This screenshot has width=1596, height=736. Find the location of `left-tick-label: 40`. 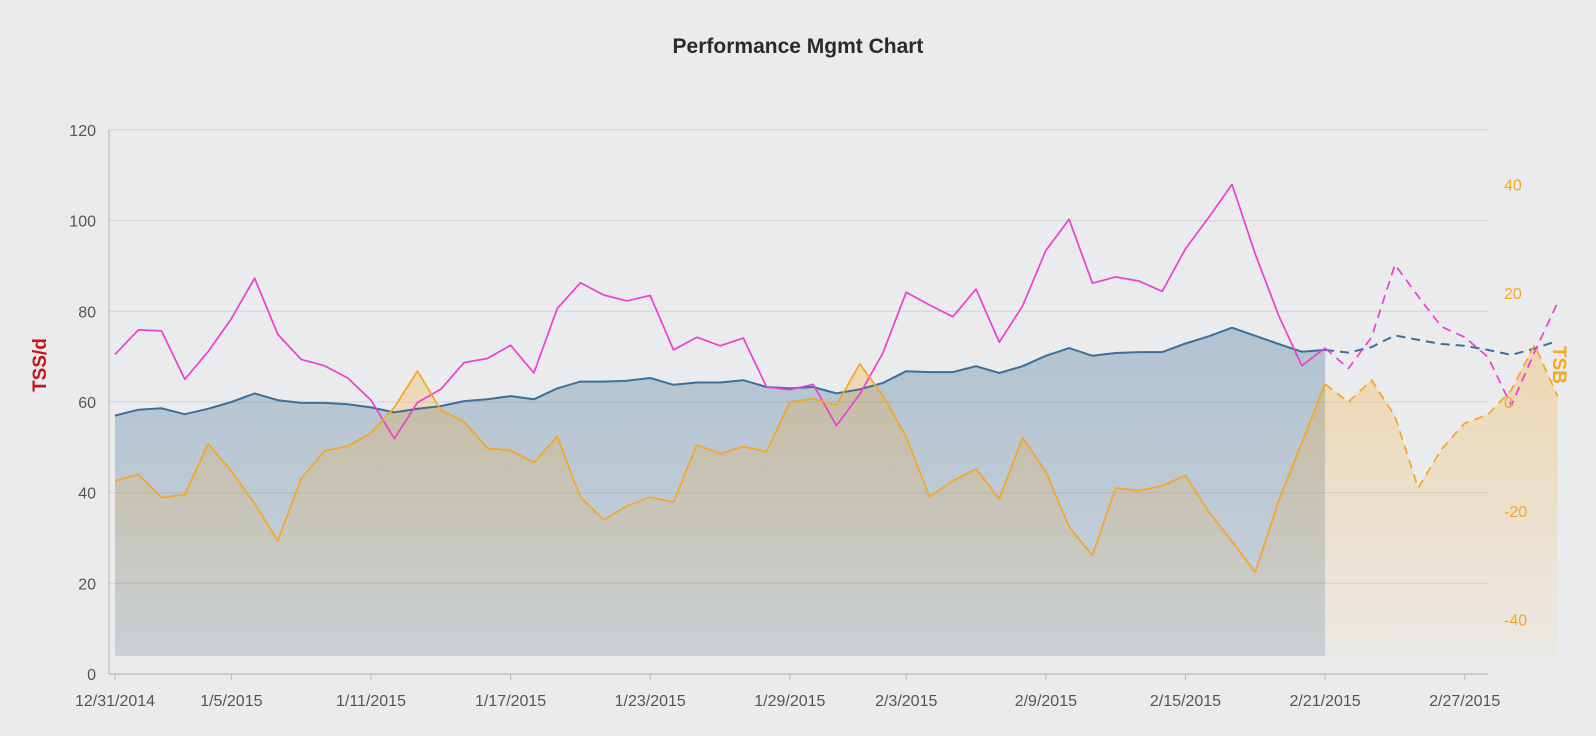

left-tick-label: 40 is located at coordinates (87, 494).